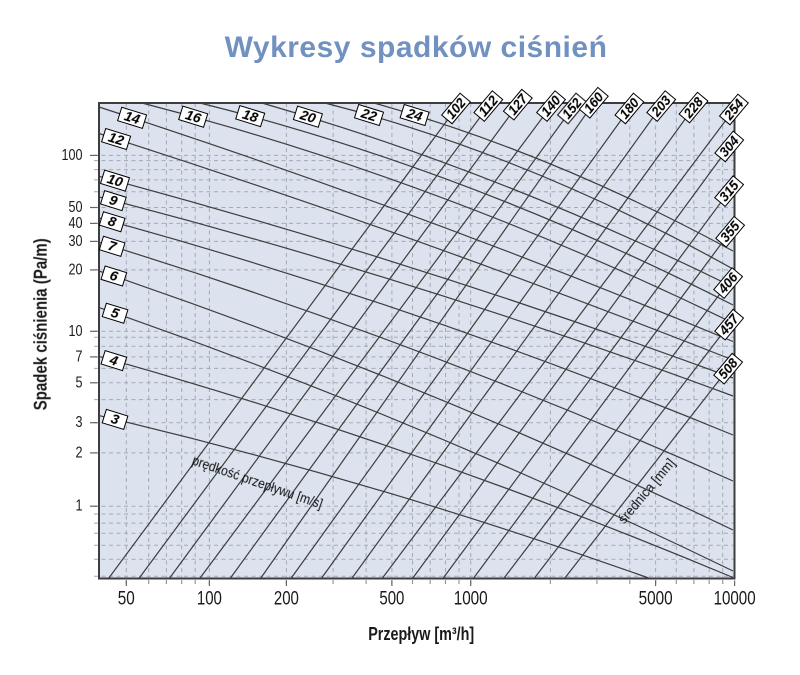 This screenshot has width=800, height=675. What do you see at coordinates (735, 599) in the screenshot?
I see `svg-text: 10000` at bounding box center [735, 599].